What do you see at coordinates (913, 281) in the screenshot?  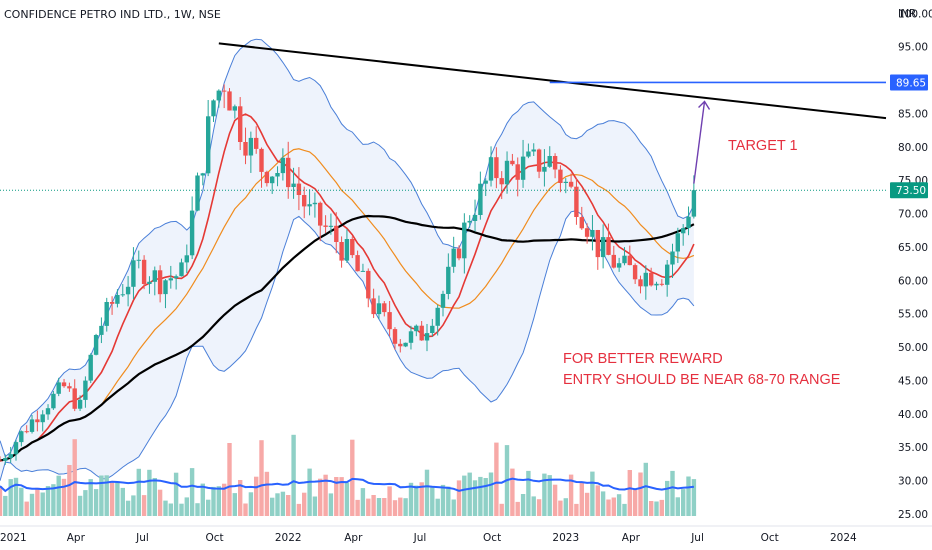 I see `y-tick-label: 60.00` at bounding box center [913, 281].